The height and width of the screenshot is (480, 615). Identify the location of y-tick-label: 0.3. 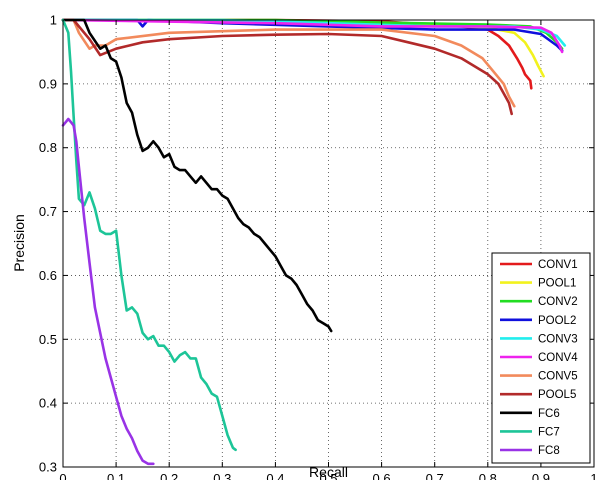
(48, 467).